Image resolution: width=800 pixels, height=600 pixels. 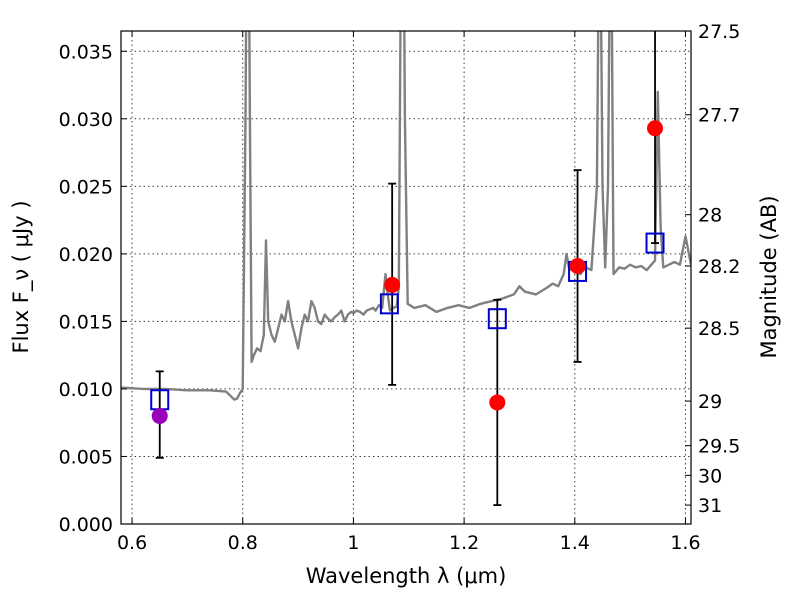 I want to click on y2-tick-label: 31, so click(x=710, y=506).